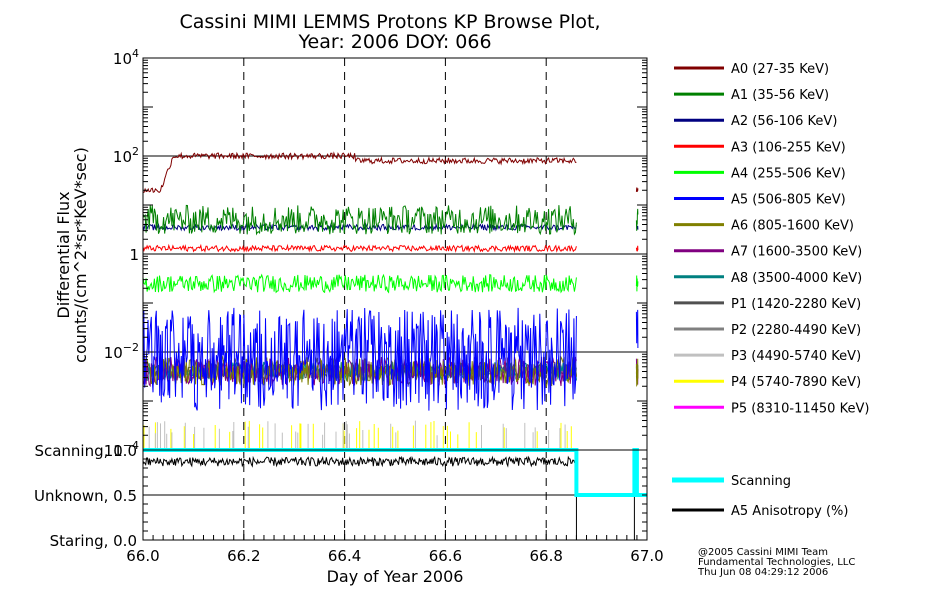 The height and width of the screenshot is (600, 950). What do you see at coordinates (800, 408) in the screenshot?
I see `legend-label: P5 (8310-11450 KeV)` at bounding box center [800, 408].